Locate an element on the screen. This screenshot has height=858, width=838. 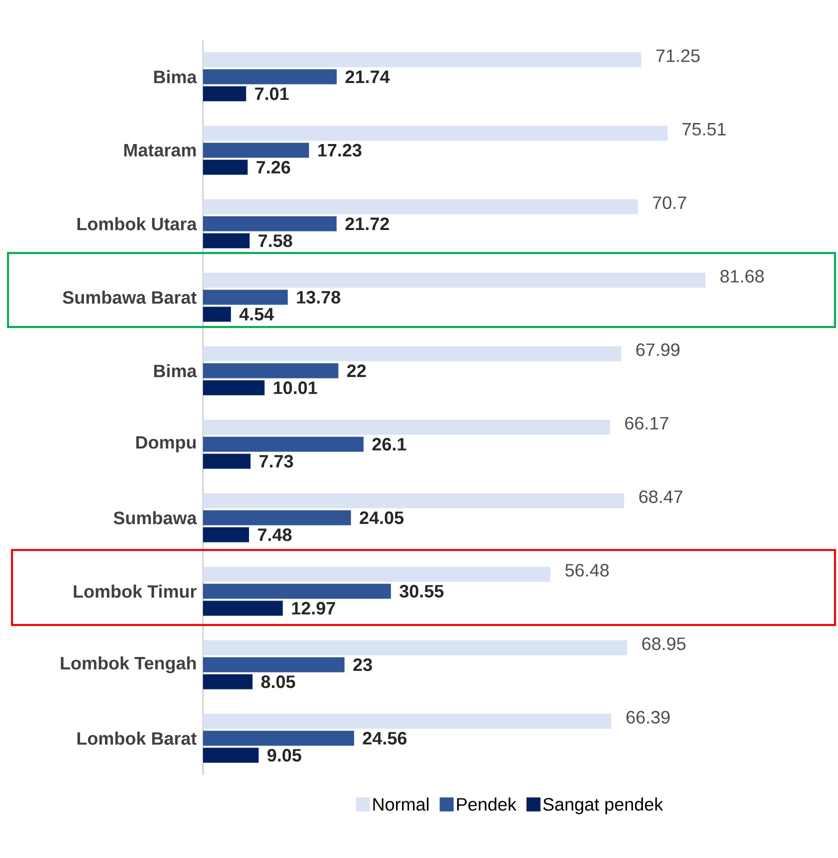
data-label: 81.68 is located at coordinates (742, 276).